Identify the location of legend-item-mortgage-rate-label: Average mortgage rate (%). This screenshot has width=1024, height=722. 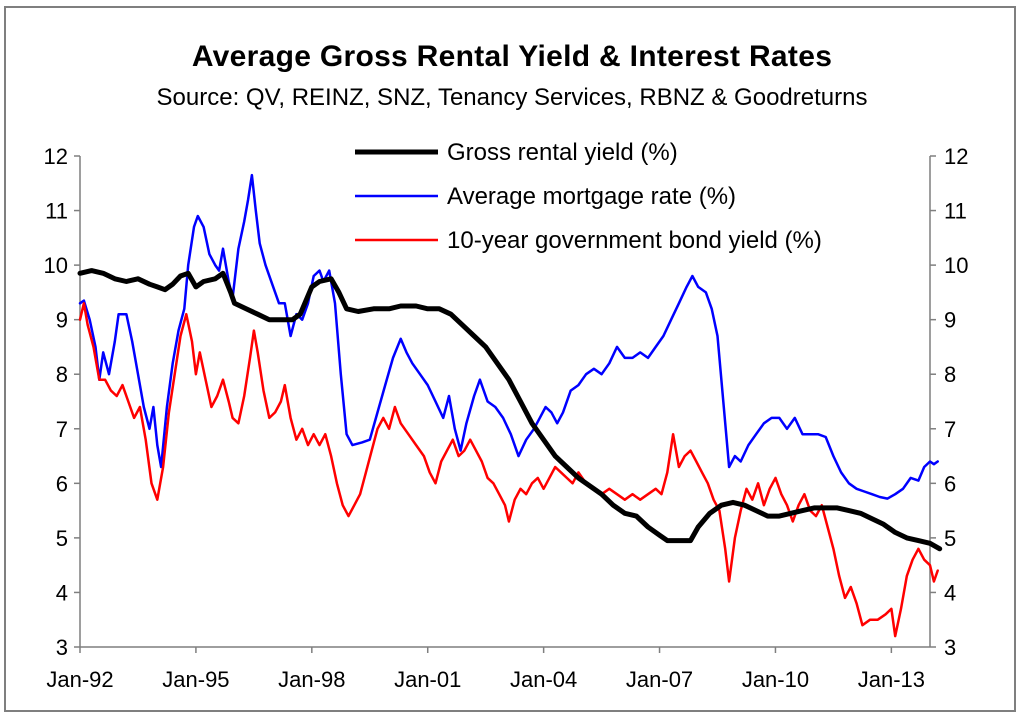
(591, 196).